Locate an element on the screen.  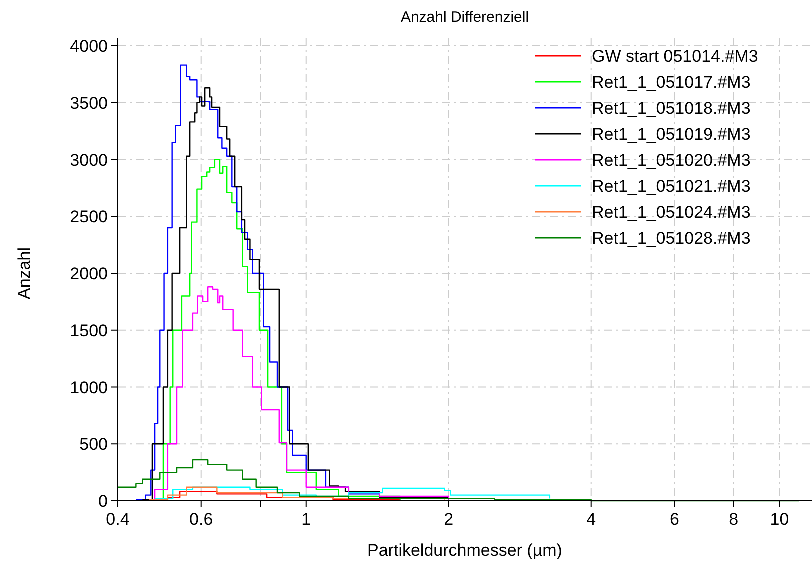
legend-label: Ret1_1_051020.#M3 is located at coordinates (671, 160).